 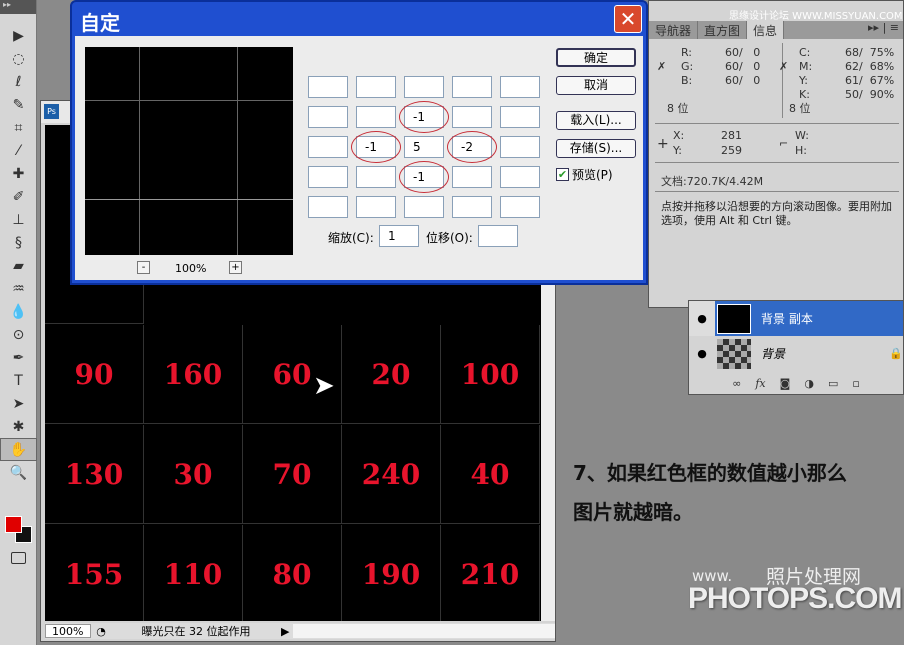 What do you see at coordinates (18, 472) in the screenshot?
I see `zoom-tool-icon: 🔍` at bounding box center [18, 472].